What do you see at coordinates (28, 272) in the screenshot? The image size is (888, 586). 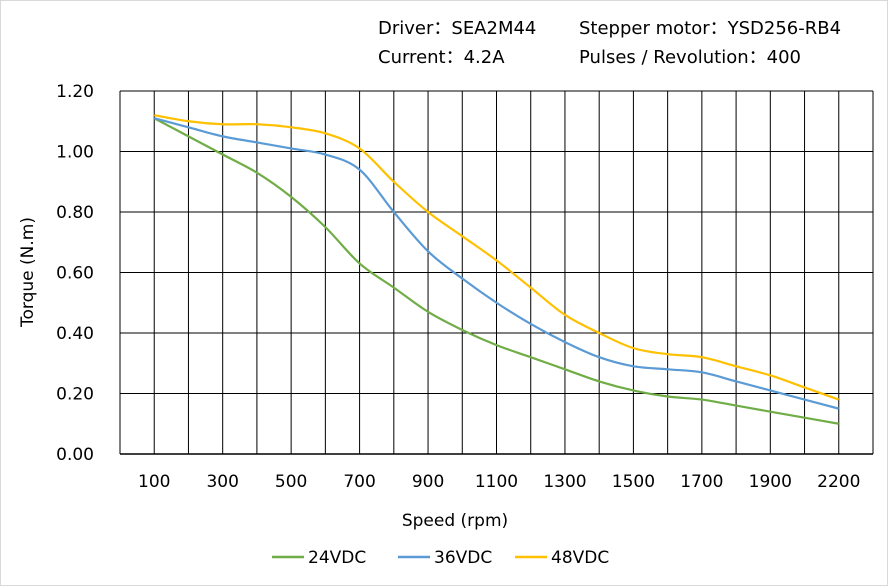 I see `y-axis-label: Torque (N.m)` at bounding box center [28, 272].